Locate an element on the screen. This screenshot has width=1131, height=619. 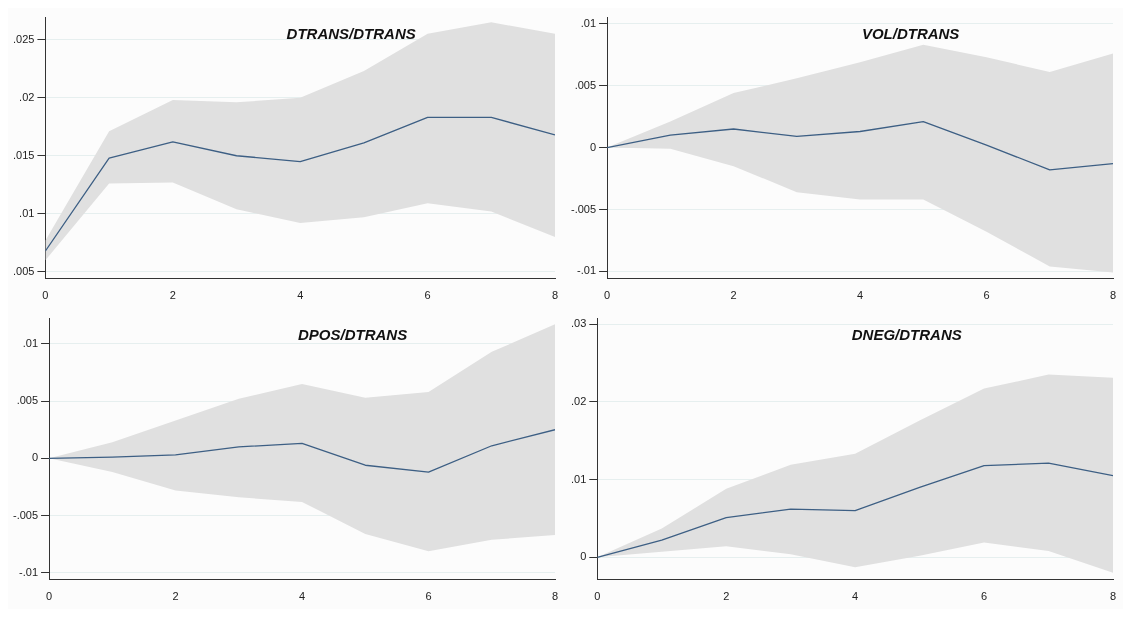
text: VOL/DTRANS is located at coordinates (910, 34).